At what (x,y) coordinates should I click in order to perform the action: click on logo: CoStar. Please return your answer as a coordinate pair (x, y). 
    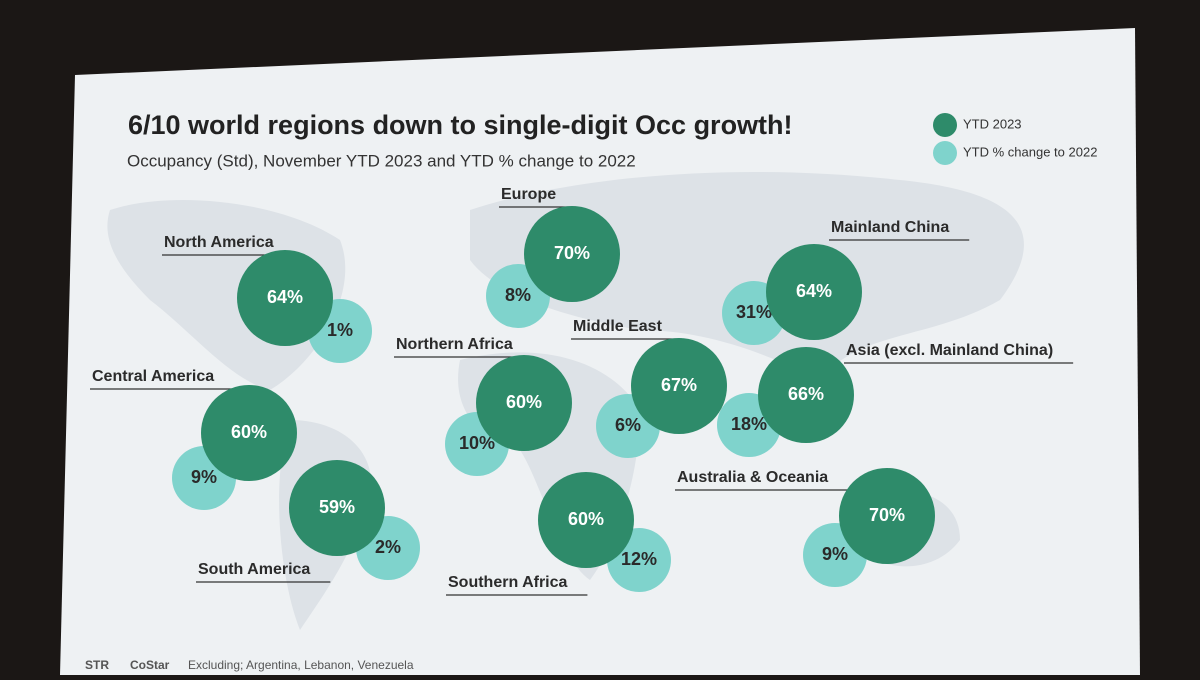
    Looking at the image, I should click on (150, 665).